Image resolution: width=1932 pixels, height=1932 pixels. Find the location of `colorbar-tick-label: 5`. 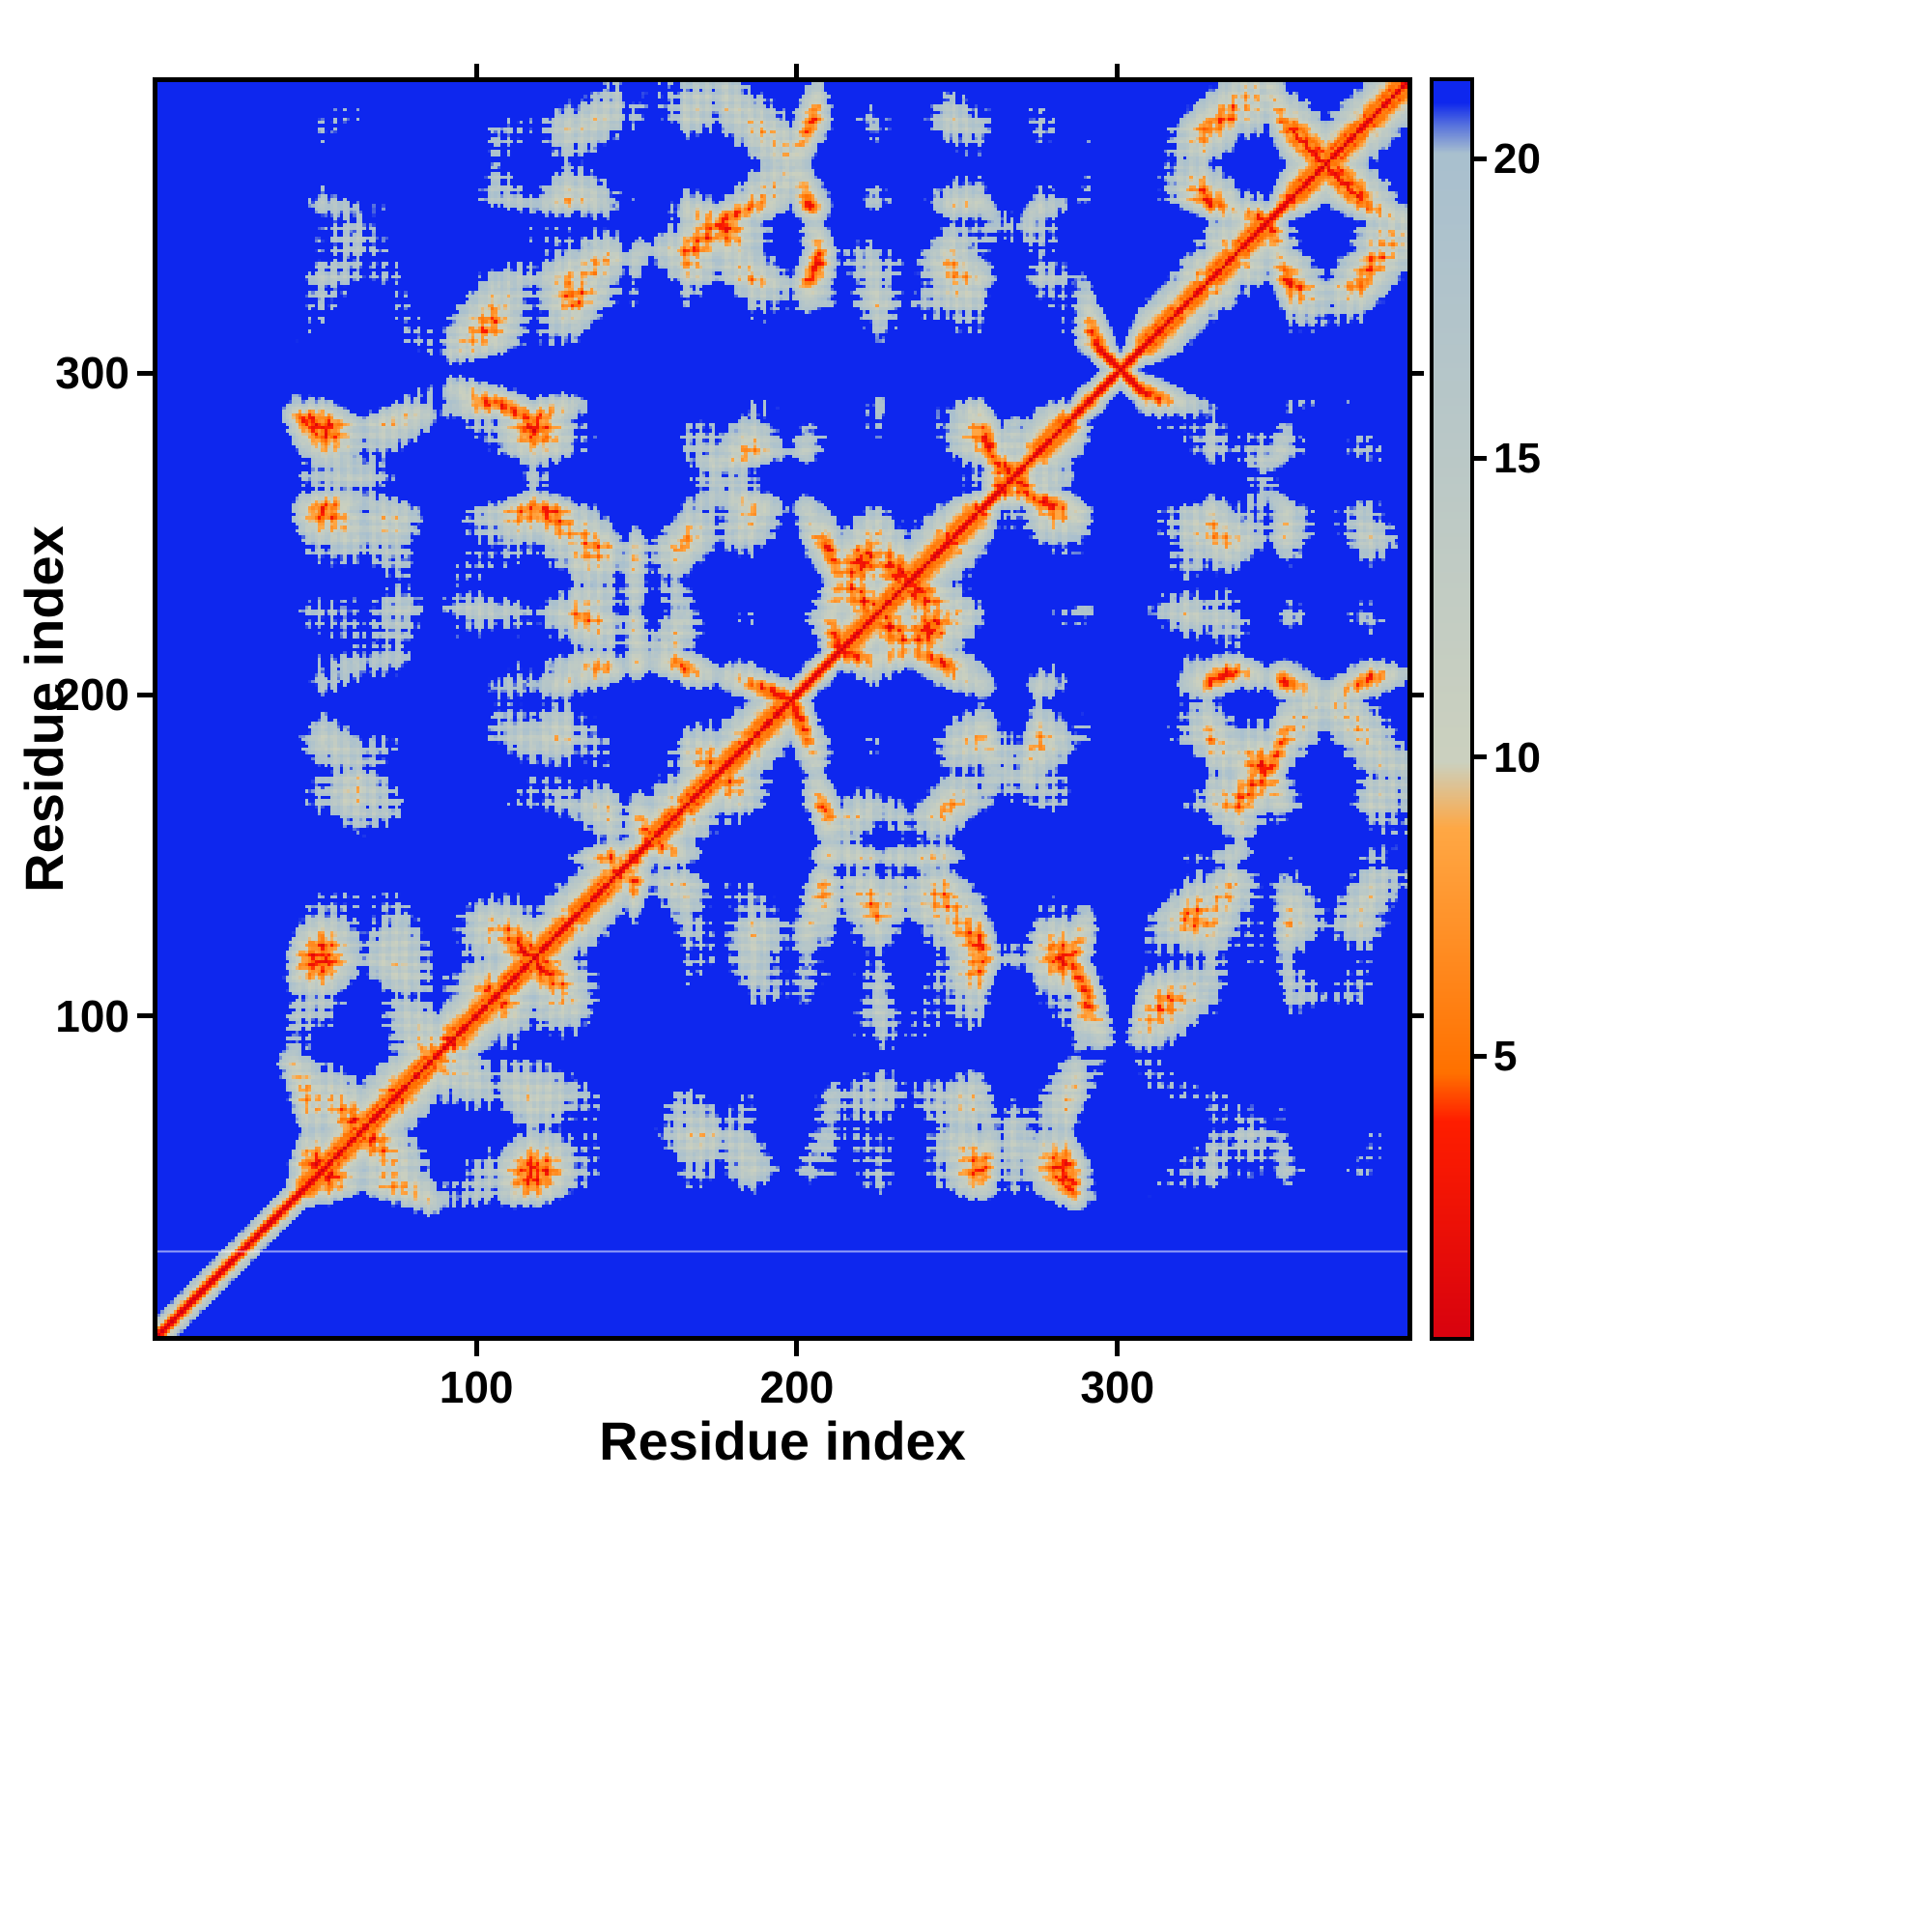

colorbar-tick-label: 5 is located at coordinates (1505, 1057).